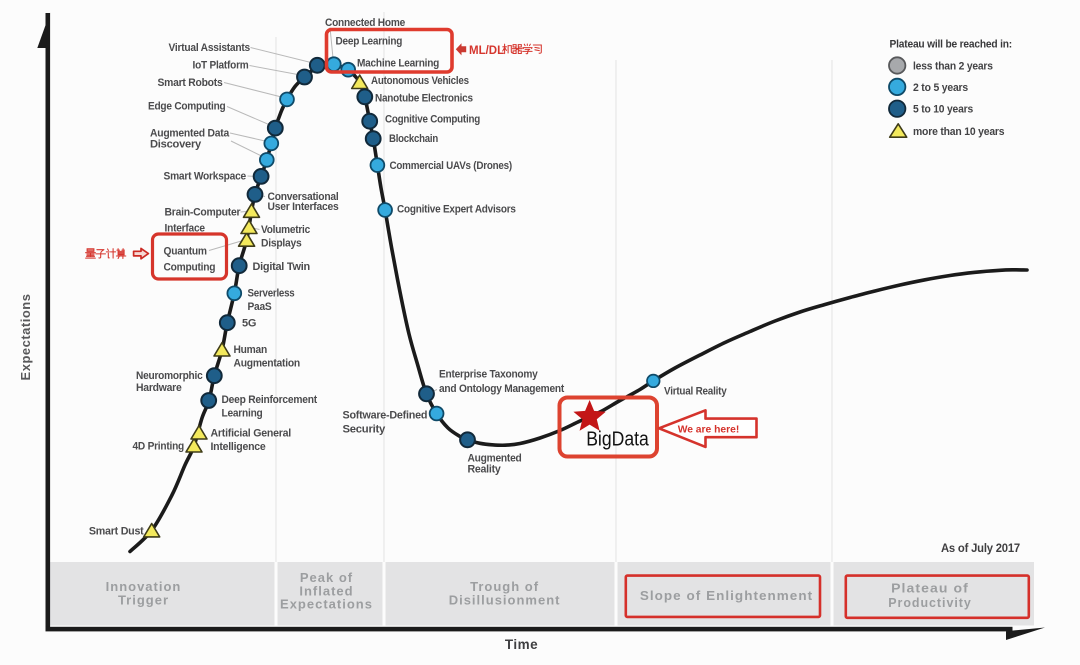  What do you see at coordinates (190, 83) in the screenshot?
I see `svg-text: Smart Robots` at bounding box center [190, 83].